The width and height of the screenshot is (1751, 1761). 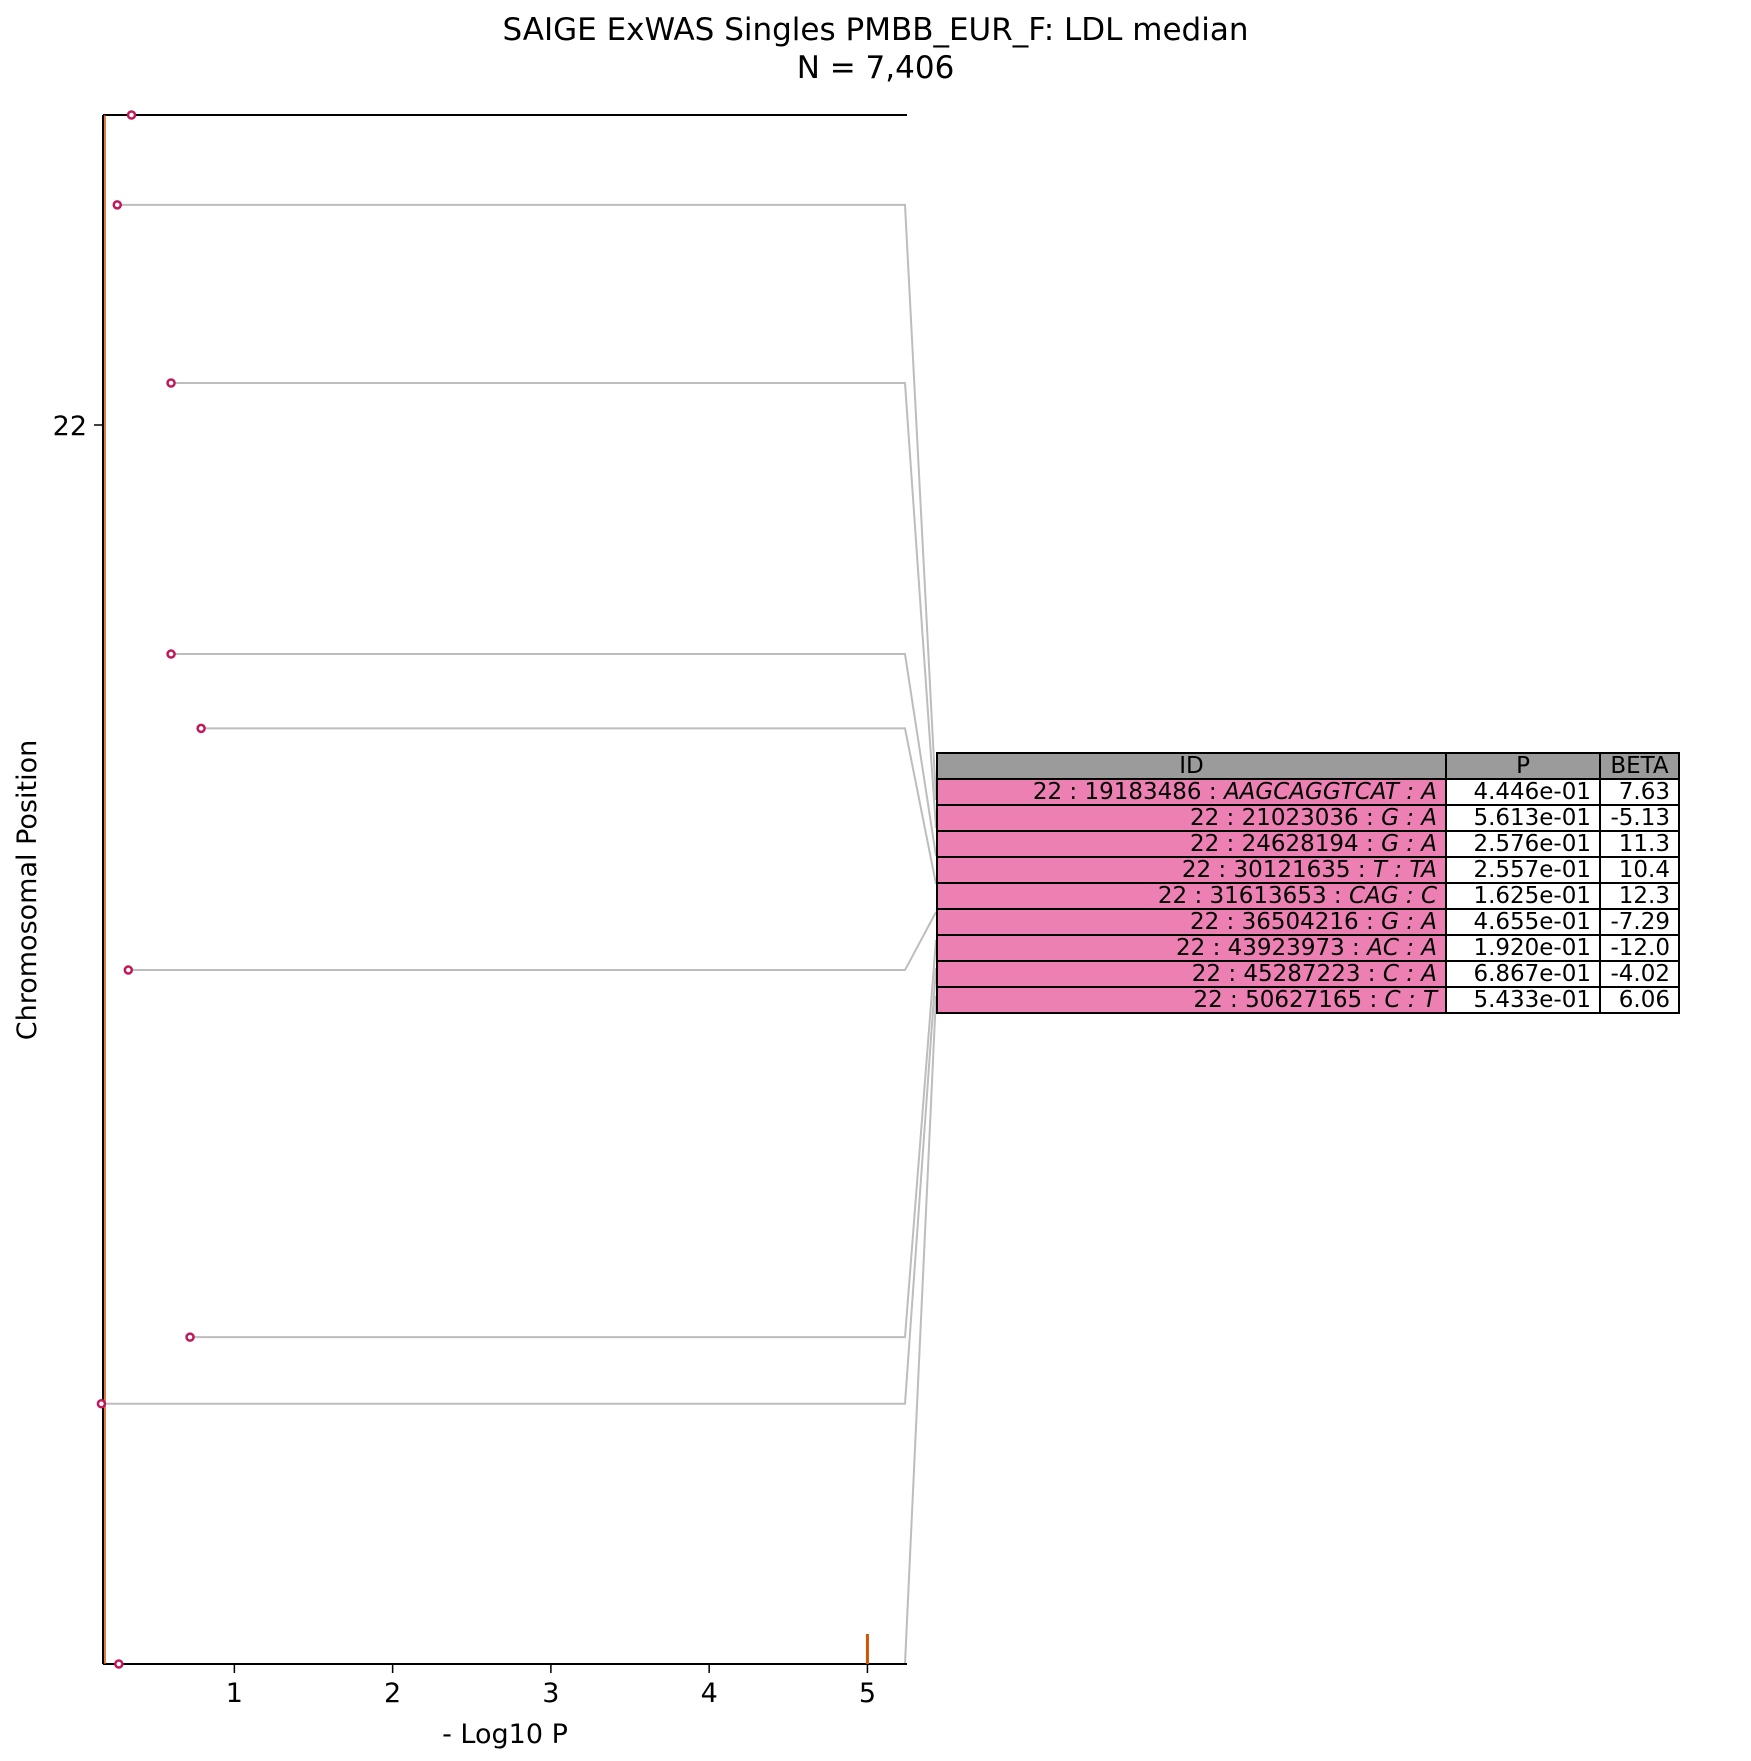 I want to click on table-row: 22 : 24628194 : G : A 2.576e-01 11.3, so click(x=1308, y=844).